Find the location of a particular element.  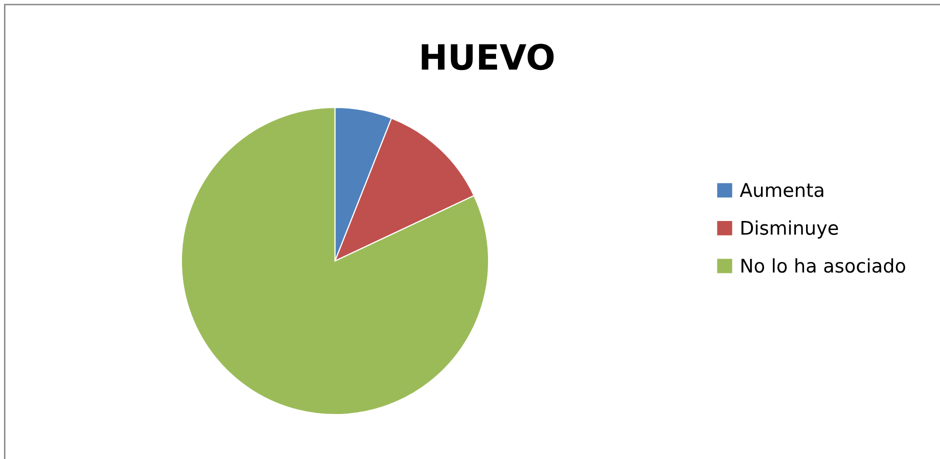

legend-label: Disminuye is located at coordinates (790, 229).